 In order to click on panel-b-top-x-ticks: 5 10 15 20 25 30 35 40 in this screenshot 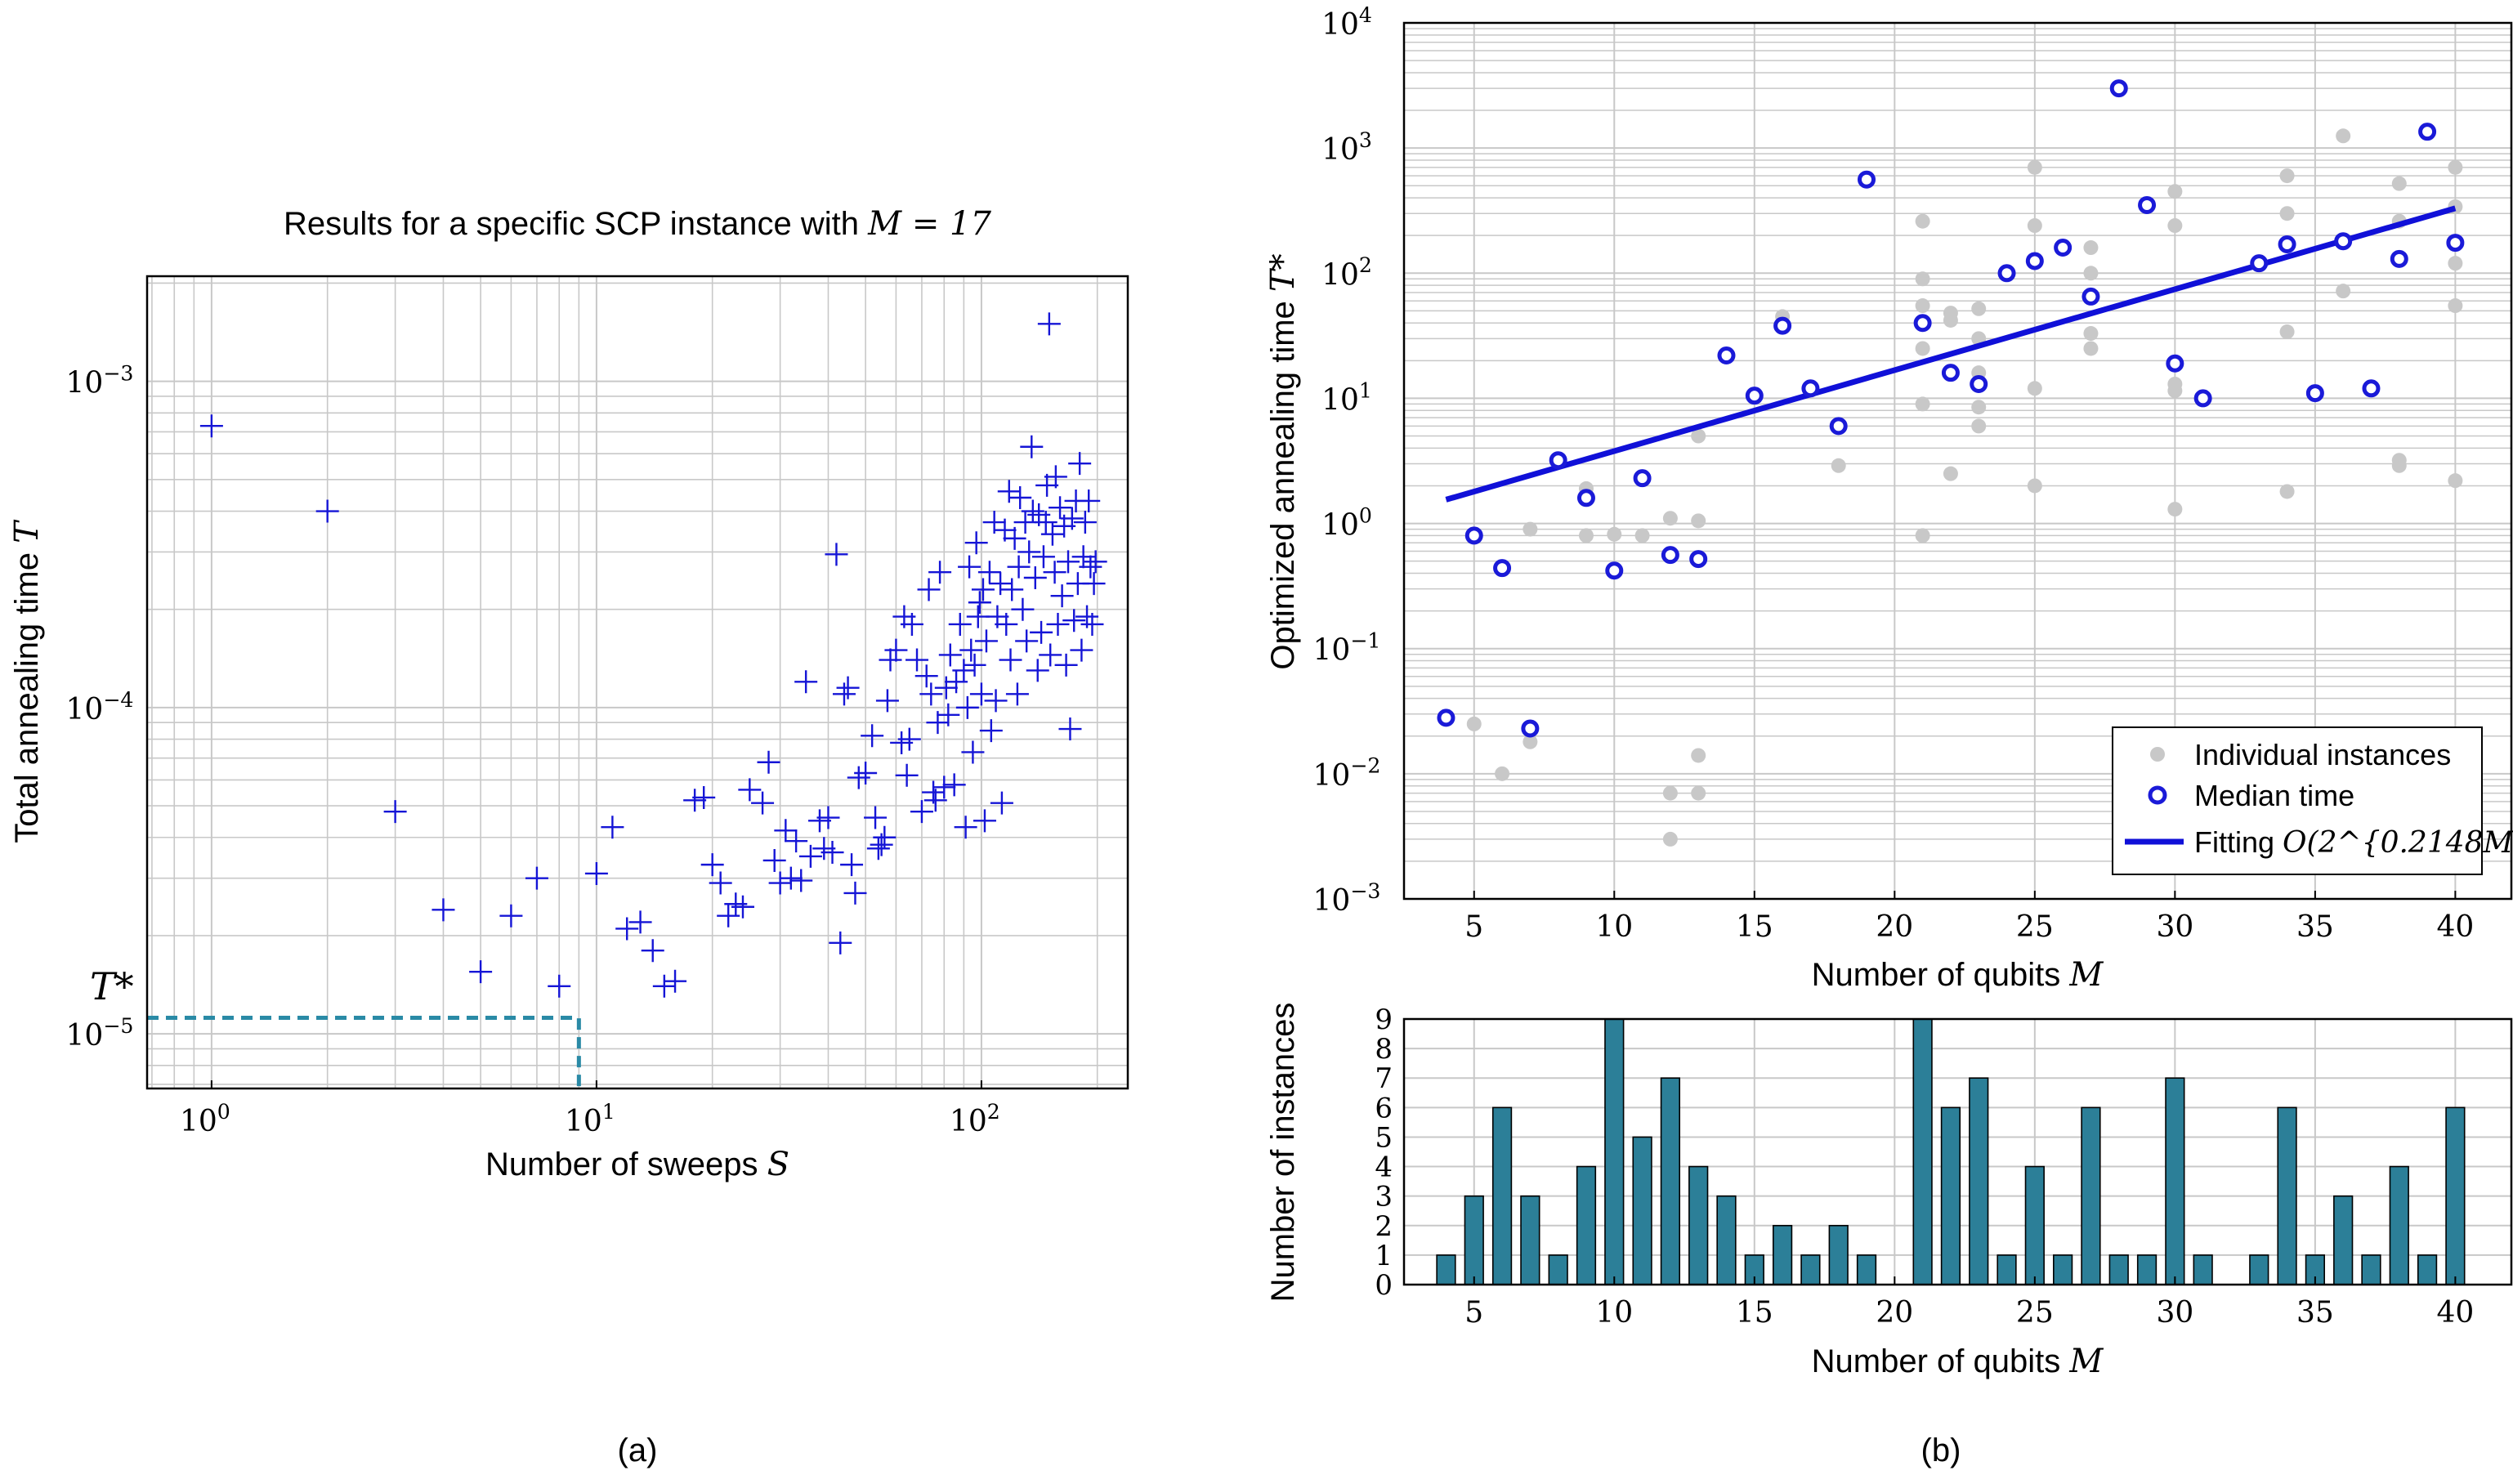, I will do `click(1969, 918)`.